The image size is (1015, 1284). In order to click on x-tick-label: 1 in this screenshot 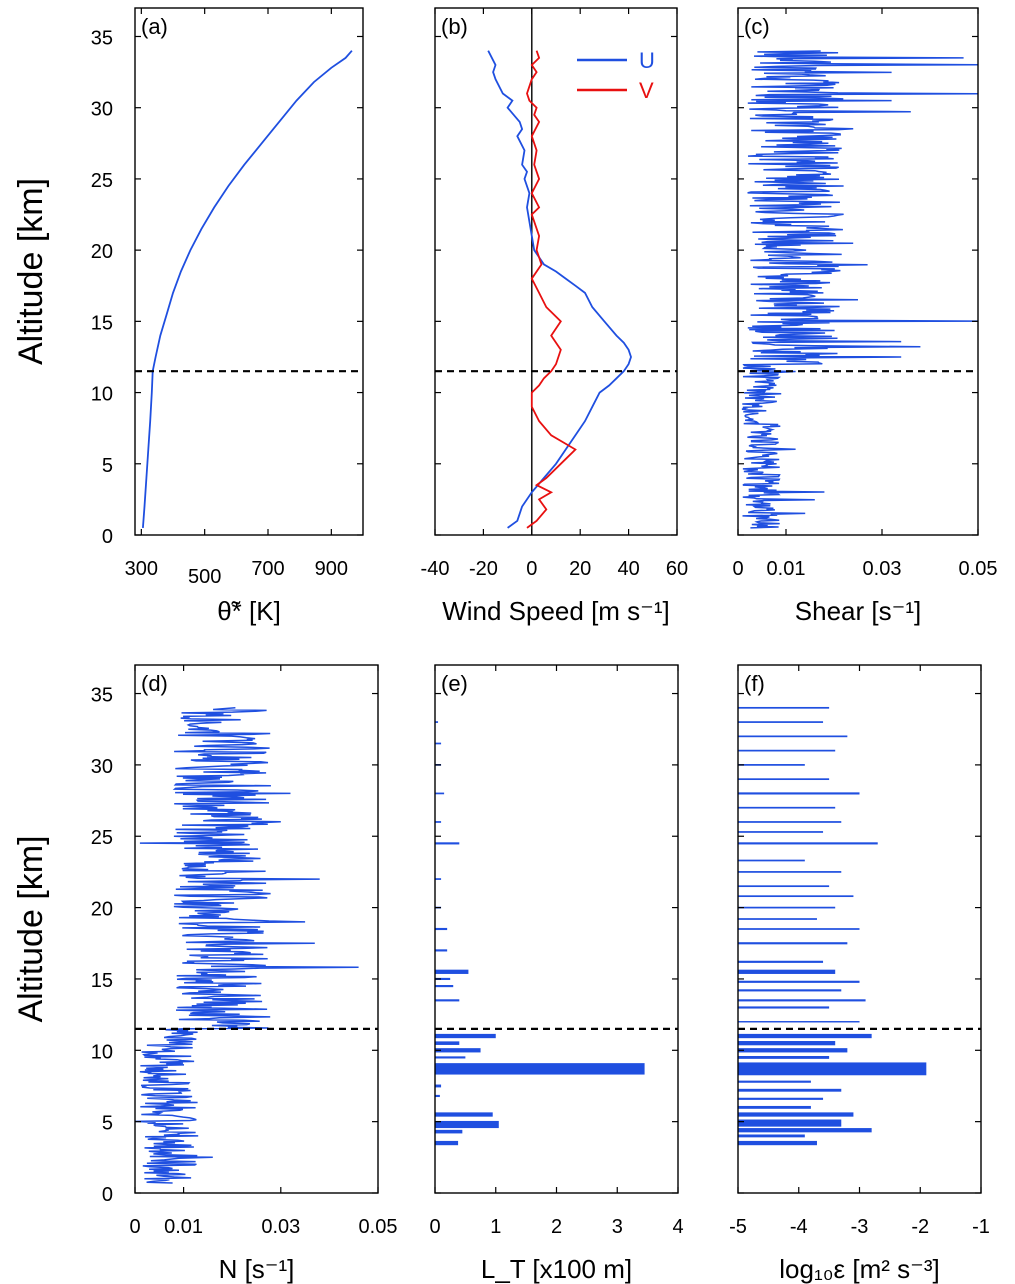, I will do `click(495, 1227)`.